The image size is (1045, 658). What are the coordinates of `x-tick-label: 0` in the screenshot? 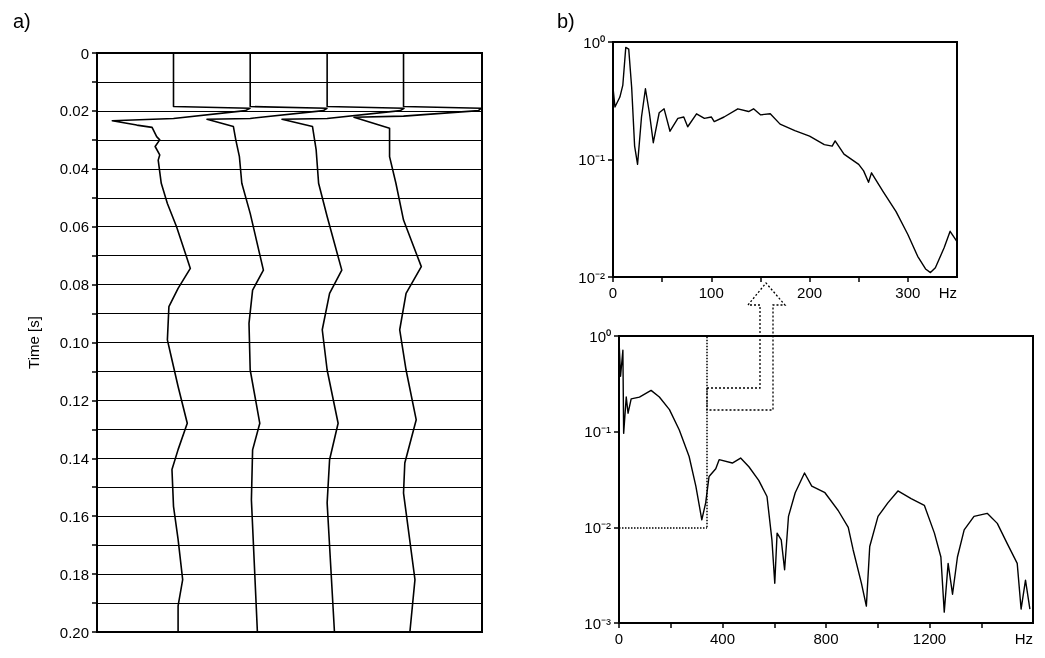 It's located at (619, 638).